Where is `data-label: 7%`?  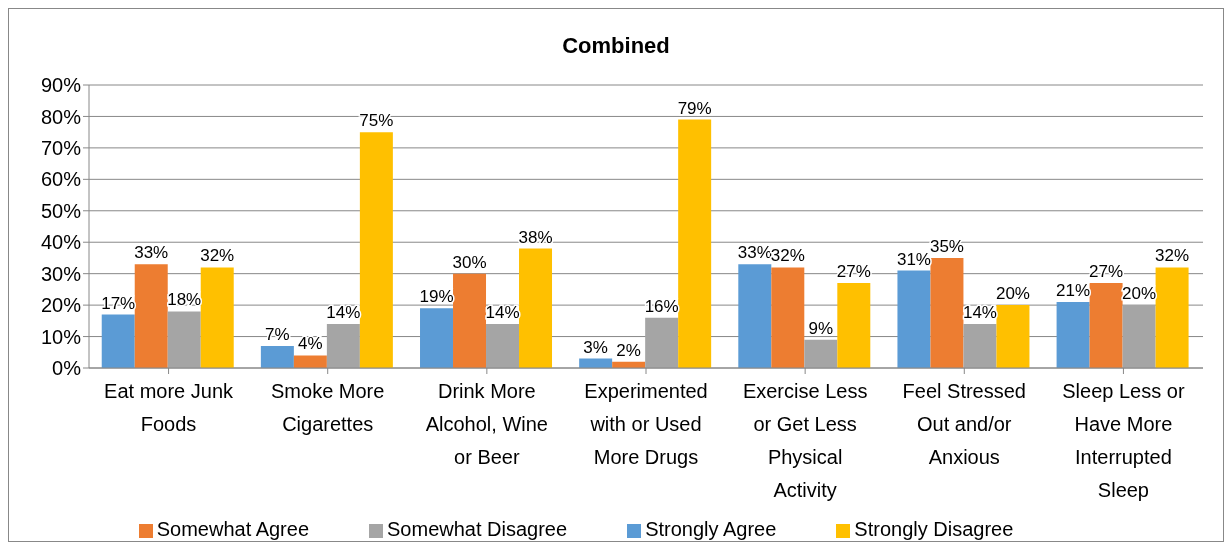 data-label: 7% is located at coordinates (277, 334).